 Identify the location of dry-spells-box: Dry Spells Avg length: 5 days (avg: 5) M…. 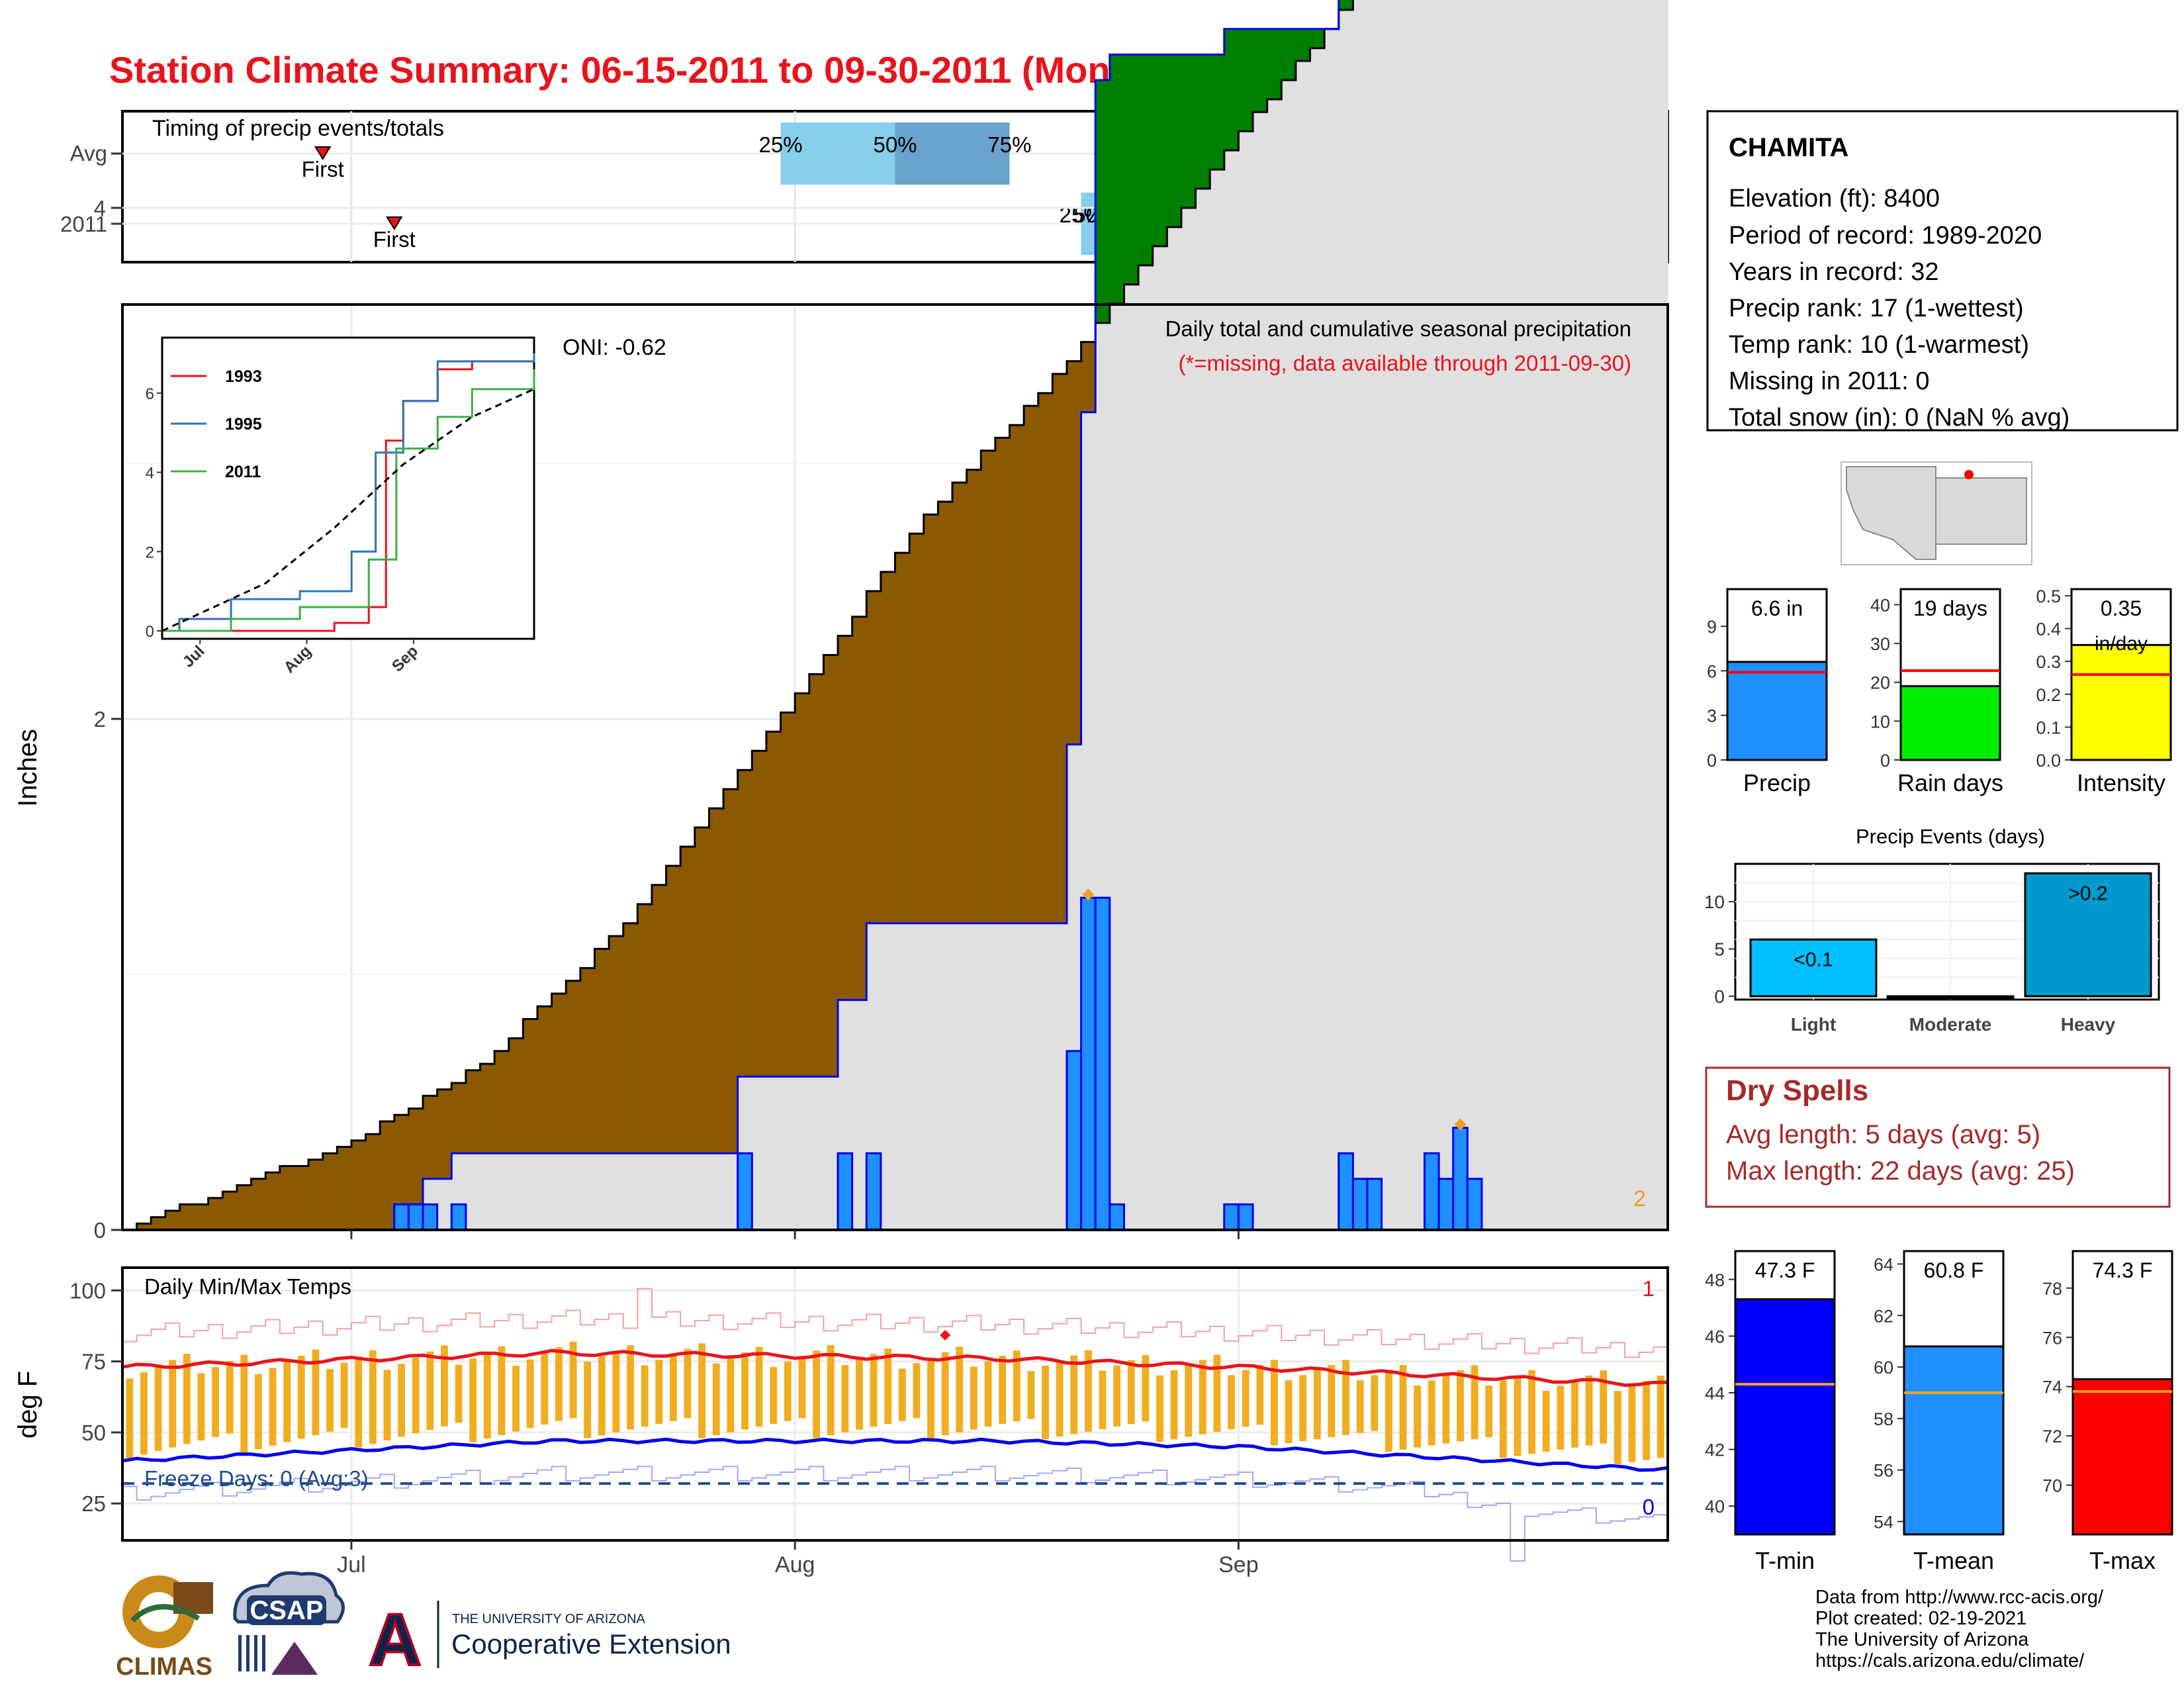
(1938, 1137).